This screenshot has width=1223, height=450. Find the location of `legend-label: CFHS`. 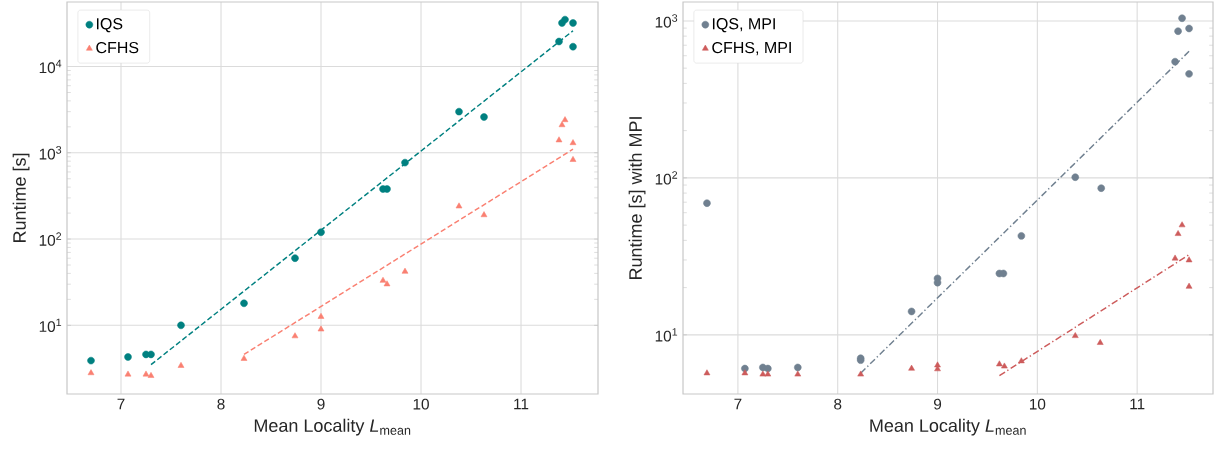

legend-label: CFHS is located at coordinates (117, 47).